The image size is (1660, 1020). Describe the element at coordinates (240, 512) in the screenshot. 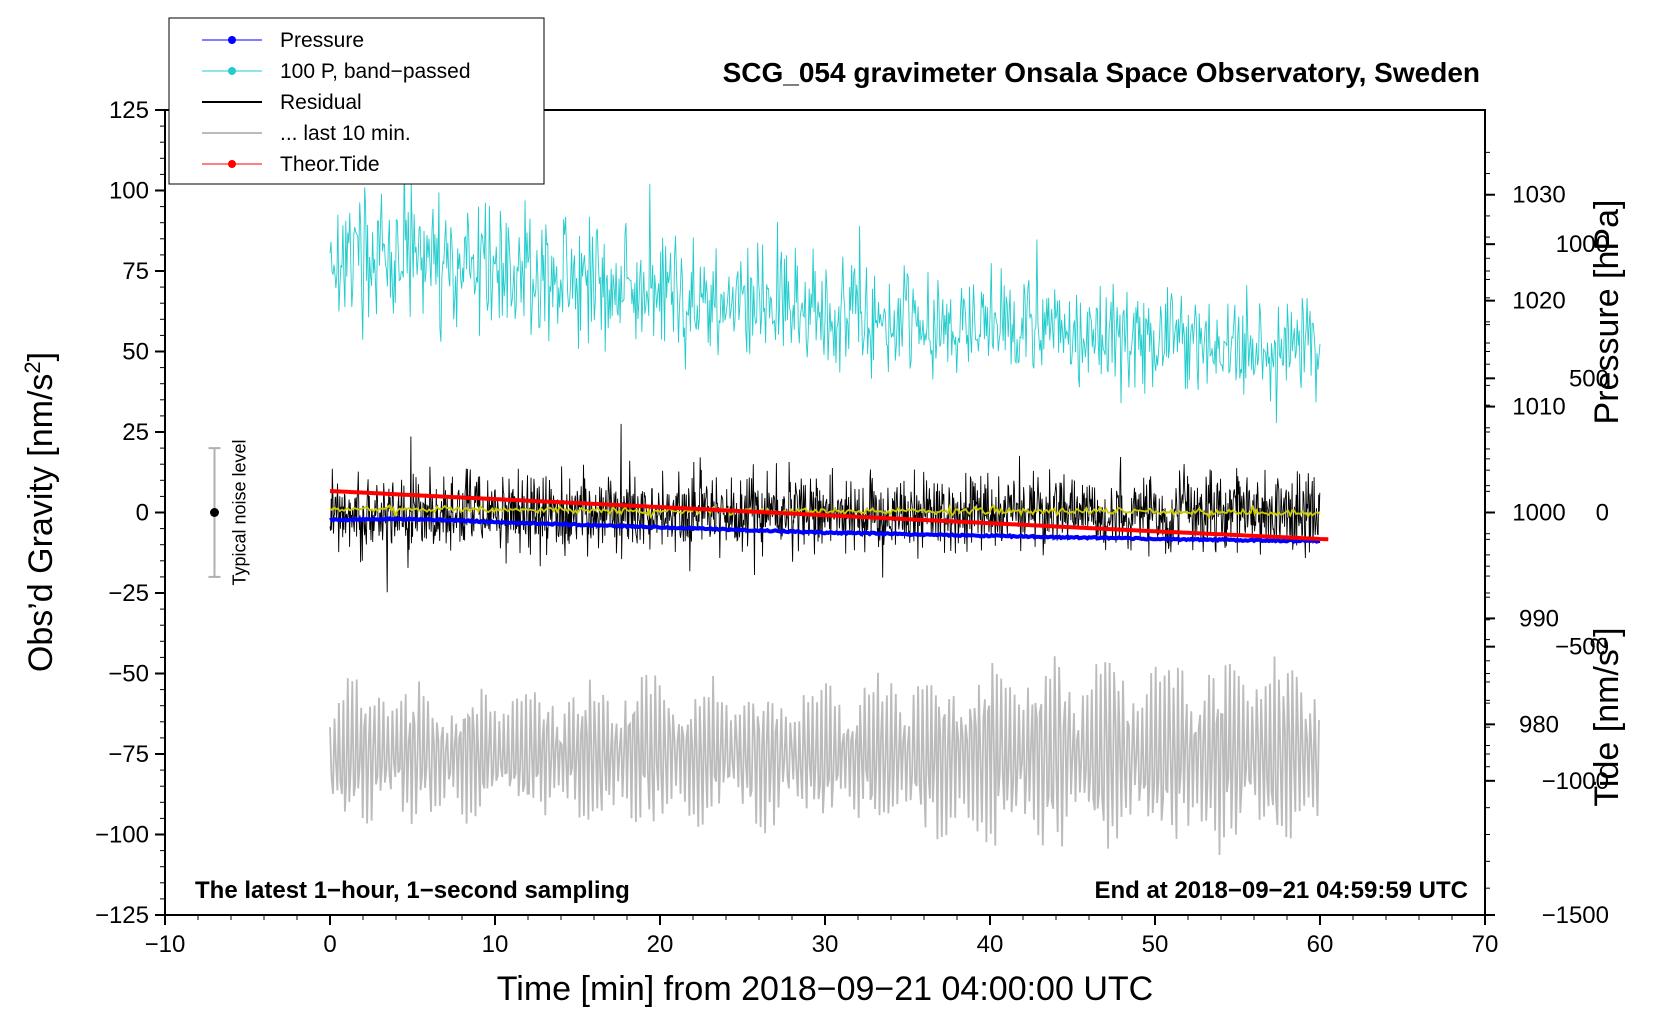

I see `noise-level-label: Typical noise level` at that location.